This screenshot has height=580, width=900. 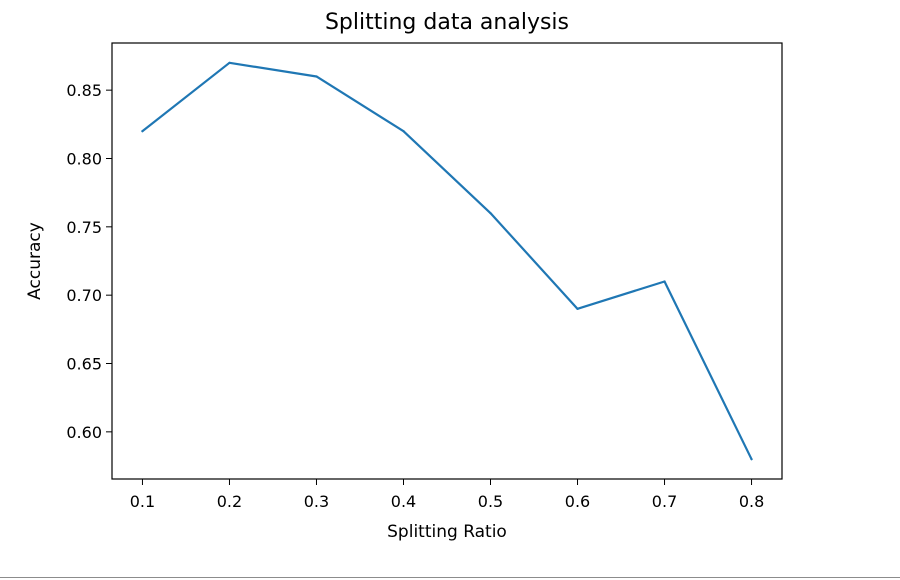 What do you see at coordinates (450, 577) in the screenshot?
I see `bottom-divider` at bounding box center [450, 577].